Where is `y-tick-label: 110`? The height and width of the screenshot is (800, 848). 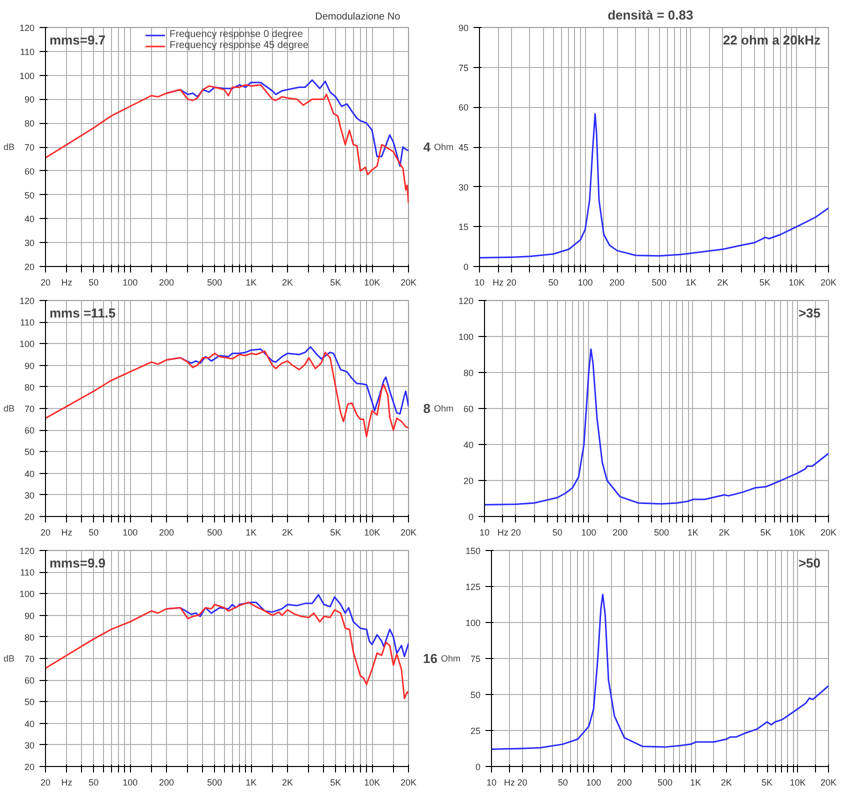
y-tick-label: 110 is located at coordinates (27, 323).